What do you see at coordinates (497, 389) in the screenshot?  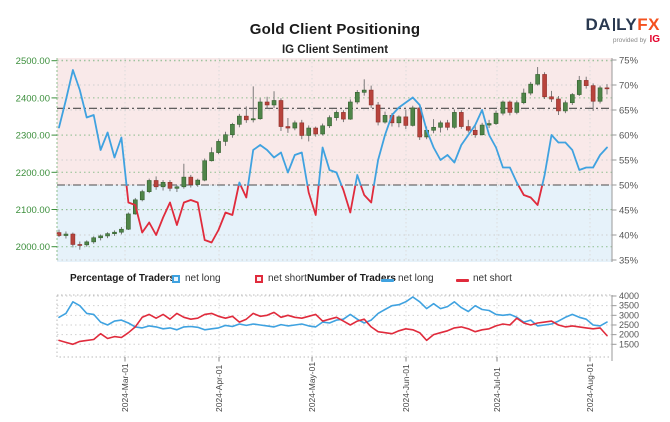 I see `x-axis-date-label: 2024-Jul-01` at bounding box center [497, 389].